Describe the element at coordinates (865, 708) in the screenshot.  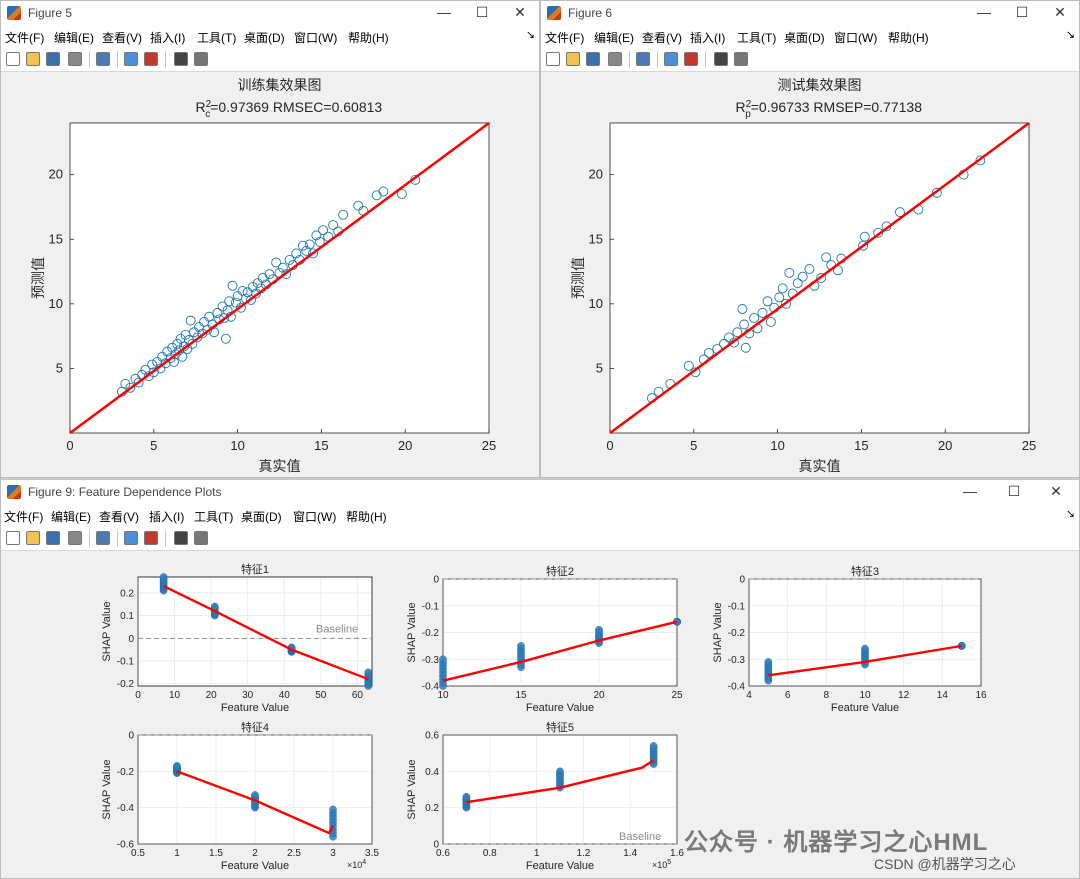
I see `x-axis-label: Feature Value` at that location.